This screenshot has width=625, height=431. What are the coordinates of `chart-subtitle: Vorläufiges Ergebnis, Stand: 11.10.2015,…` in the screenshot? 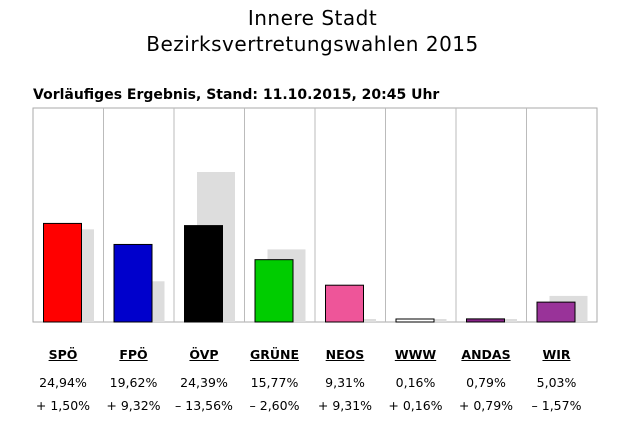 It's located at (236, 95).